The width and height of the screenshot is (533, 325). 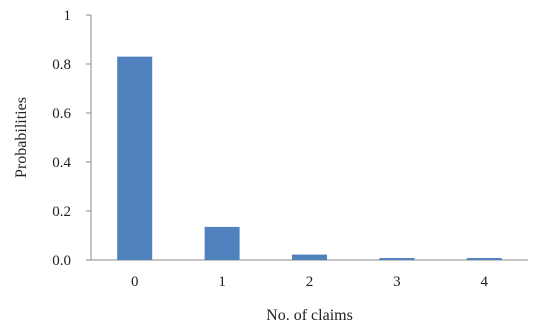 What do you see at coordinates (61, 65) in the screenshot?
I see `y-tick-label: 0.8` at bounding box center [61, 65].